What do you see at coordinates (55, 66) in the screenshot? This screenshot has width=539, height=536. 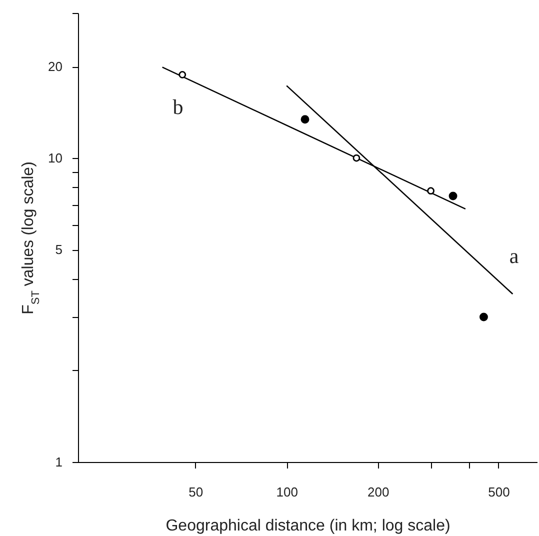 I see `y-tick-label: 20` at bounding box center [55, 66].